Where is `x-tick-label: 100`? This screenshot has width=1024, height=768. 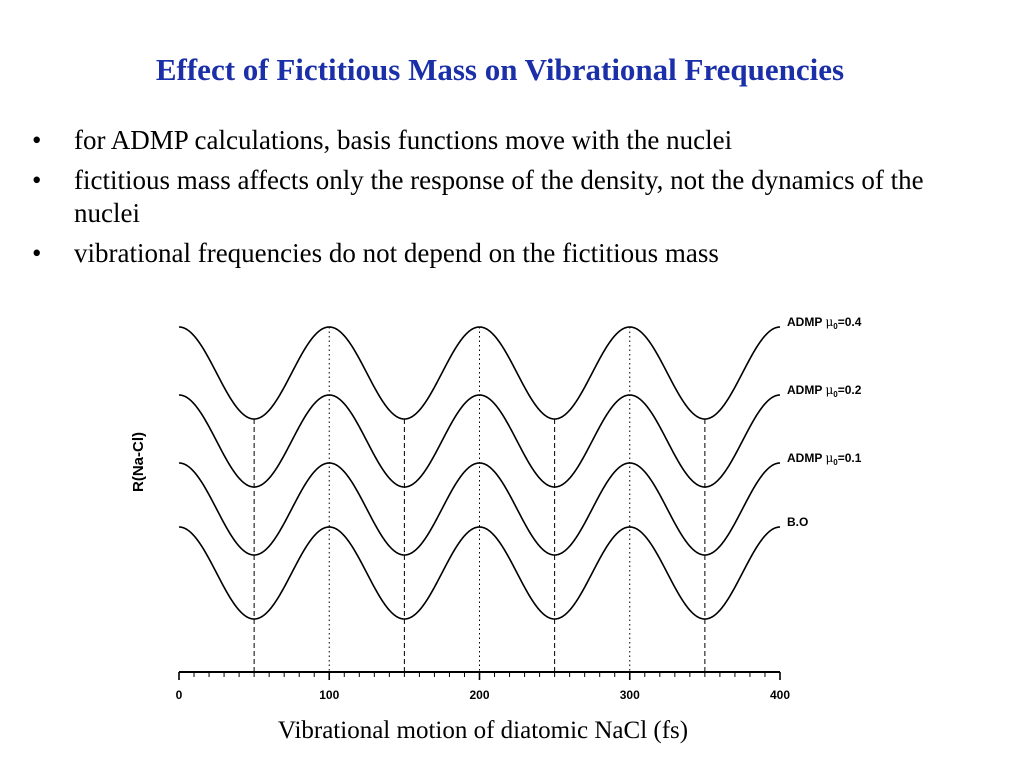 x-tick-label: 100 is located at coordinates (329, 695).